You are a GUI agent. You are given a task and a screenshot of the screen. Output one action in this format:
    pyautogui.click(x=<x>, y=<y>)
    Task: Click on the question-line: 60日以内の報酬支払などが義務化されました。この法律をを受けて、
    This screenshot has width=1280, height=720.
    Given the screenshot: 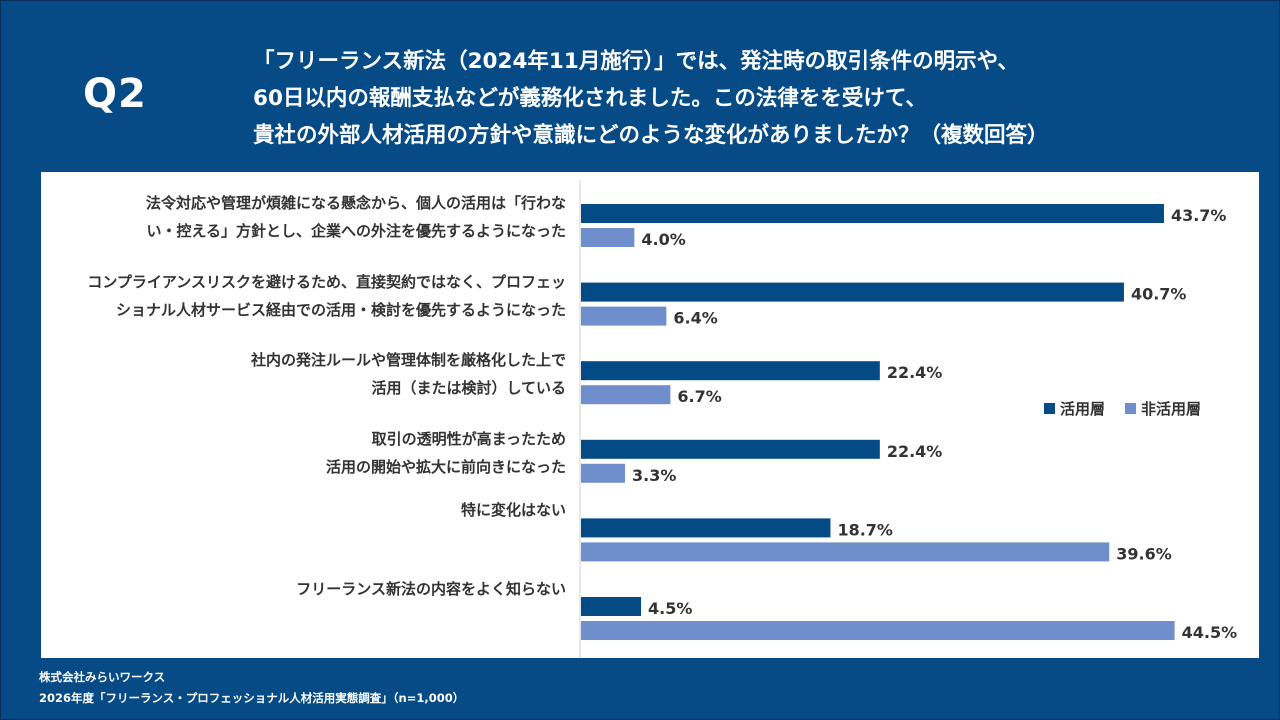 What is the action you would take?
    pyautogui.click(x=590, y=98)
    